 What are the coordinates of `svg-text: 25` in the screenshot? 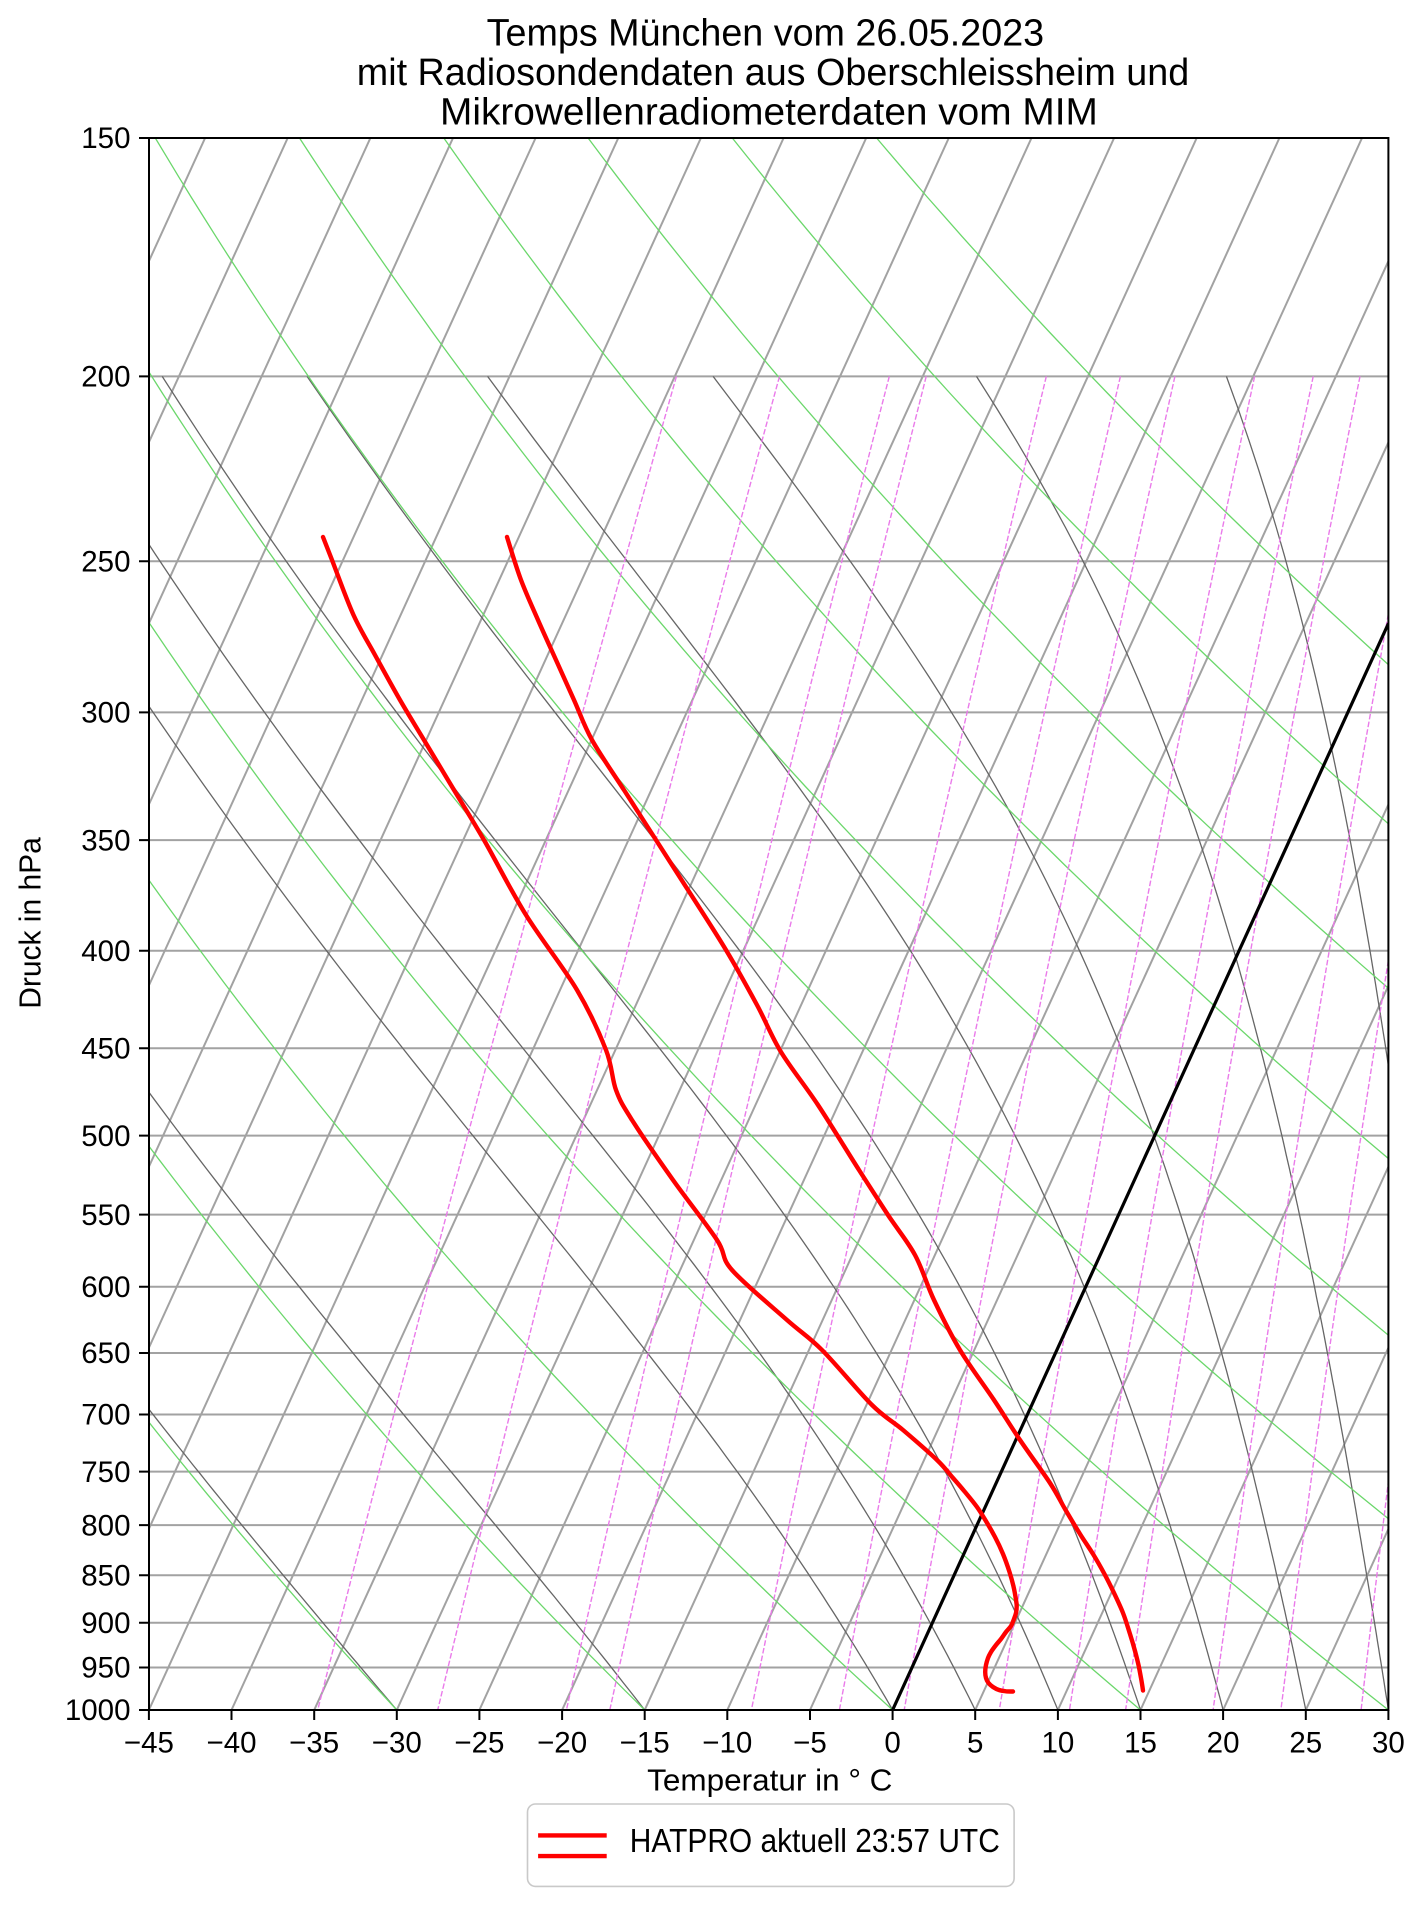 It's located at (1305, 1742).